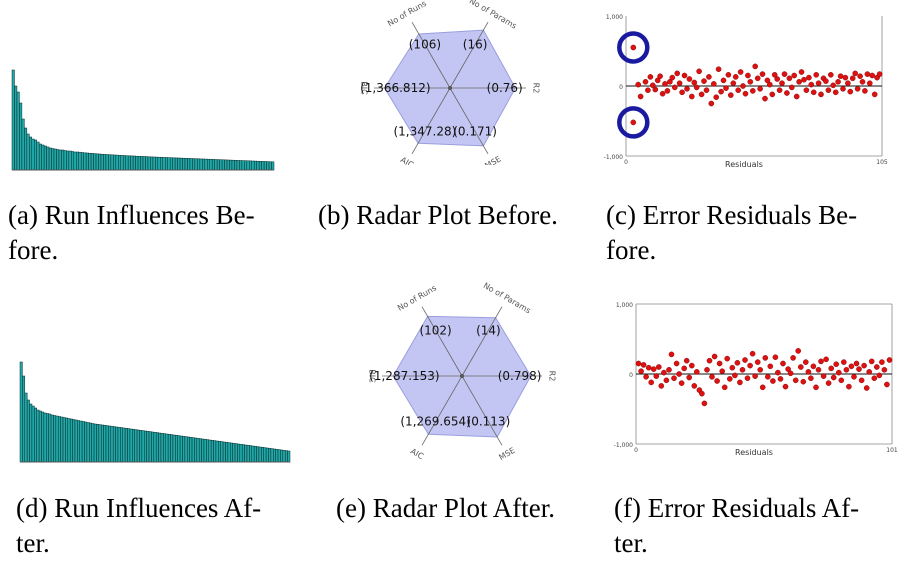  I want to click on radar-value-label: (106), so click(425, 45).